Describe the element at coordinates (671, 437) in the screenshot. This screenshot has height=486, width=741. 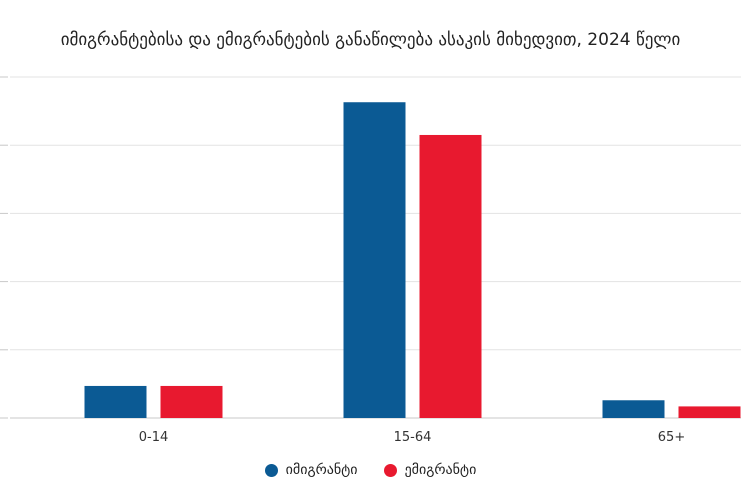
I see `x-tick-label: 65+` at that location.